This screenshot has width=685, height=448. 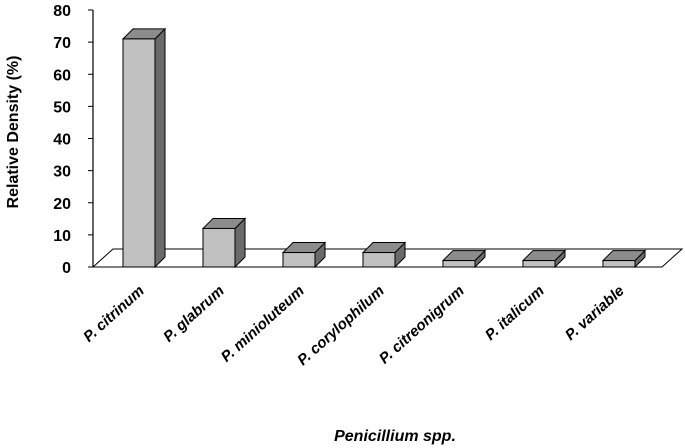 I want to click on category-label: P. variable, so click(x=595, y=313).